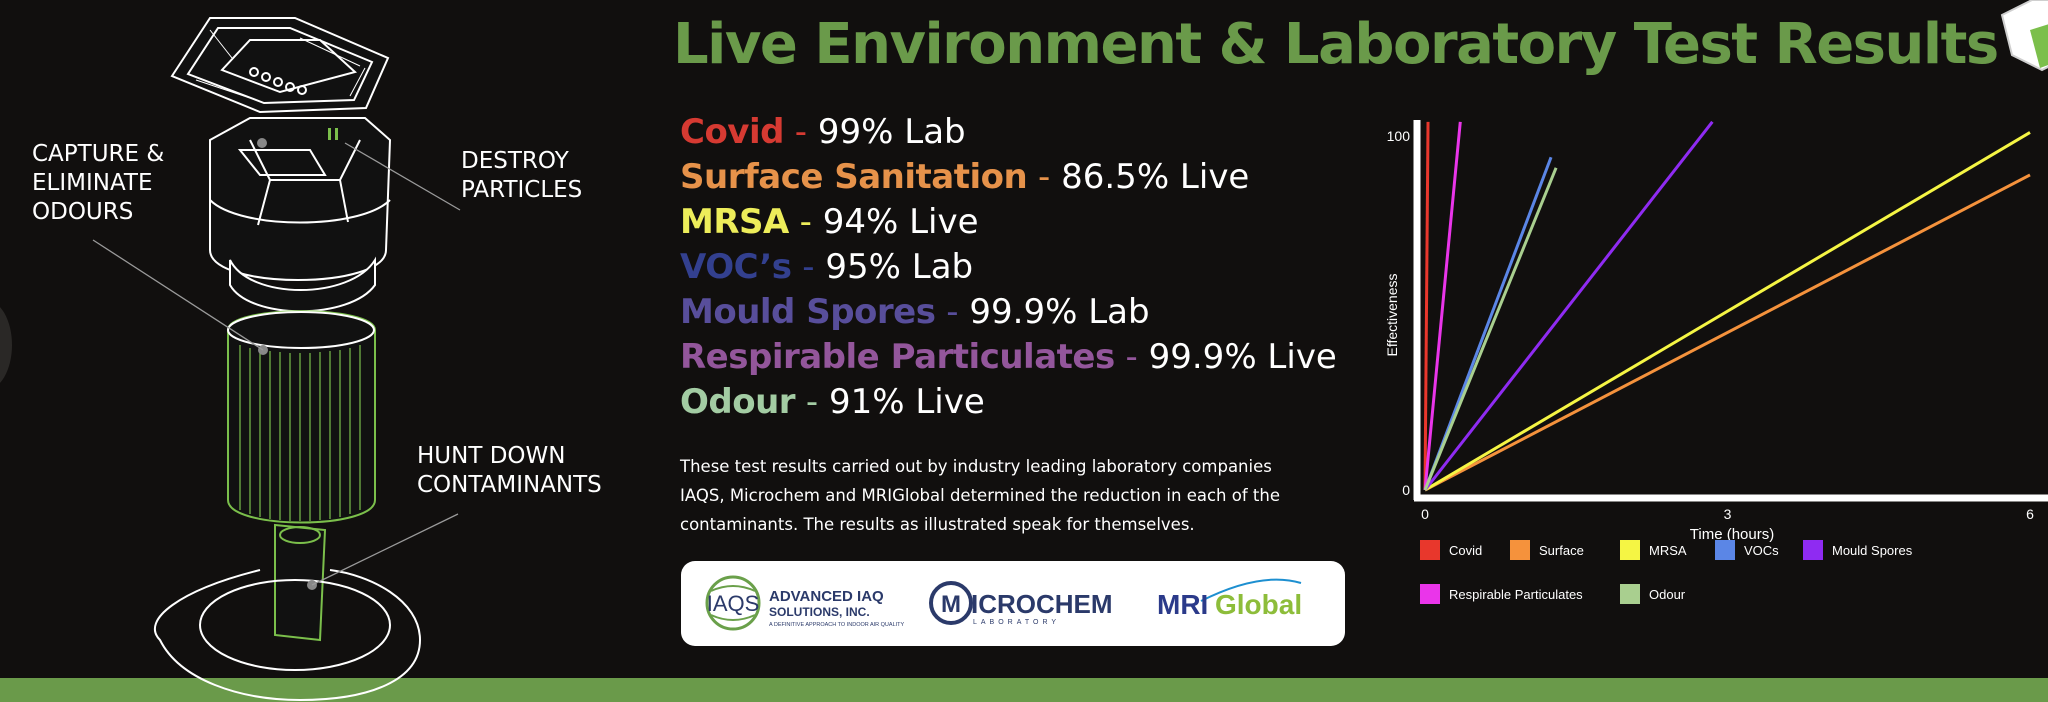 The width and height of the screenshot is (2048, 702). Describe the element at coordinates (1399, 136) in the screenshot. I see `y-tick-label: 100` at that location.